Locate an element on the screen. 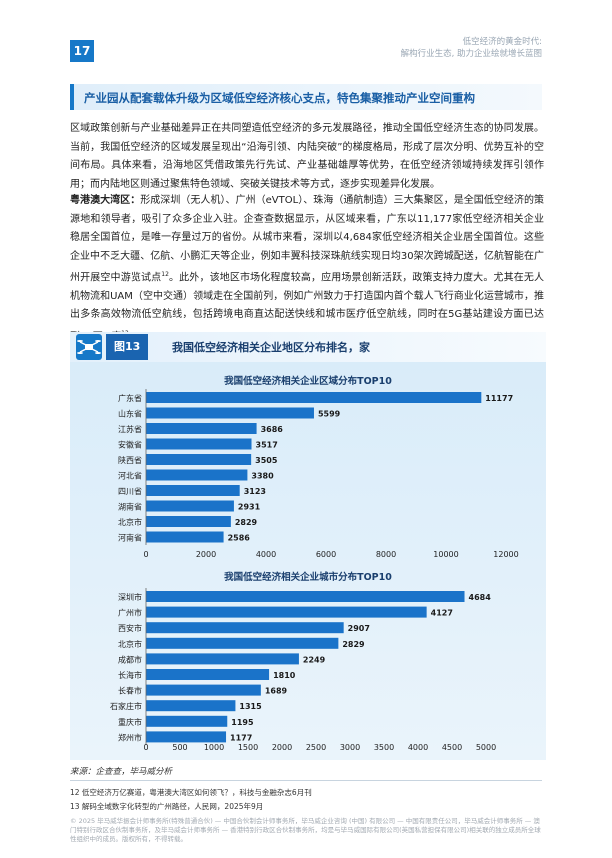 The image size is (612, 858). category-label: 长春市 is located at coordinates (130, 691).